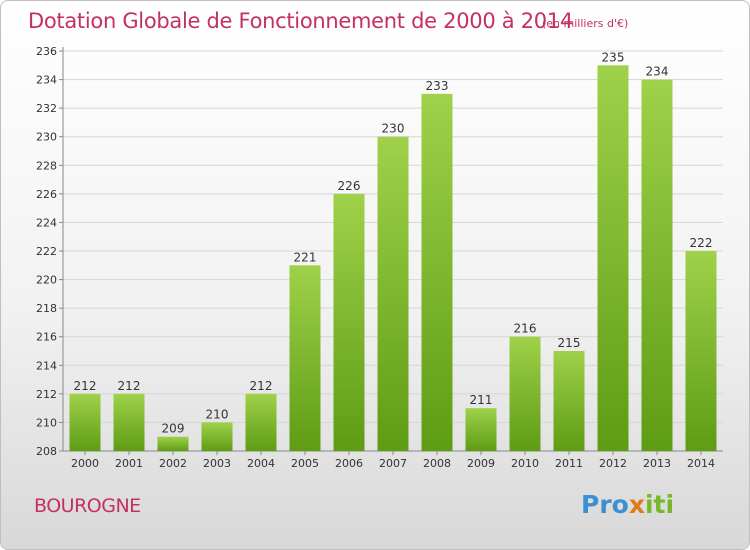 This screenshot has height=550, width=750. I want to click on x-tick-label: 2006, so click(349, 463).